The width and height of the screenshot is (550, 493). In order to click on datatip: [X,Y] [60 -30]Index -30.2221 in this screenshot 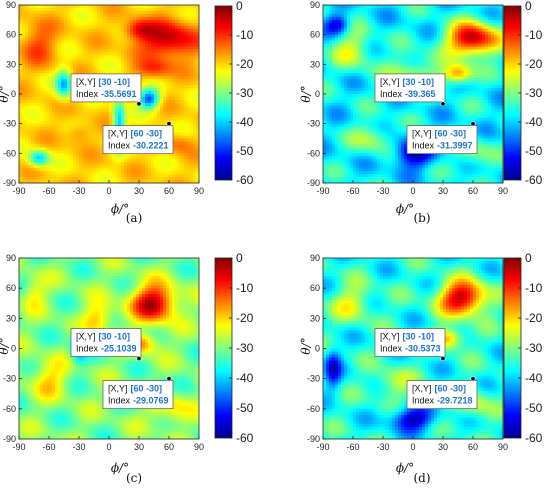, I will do `click(138, 138)`.